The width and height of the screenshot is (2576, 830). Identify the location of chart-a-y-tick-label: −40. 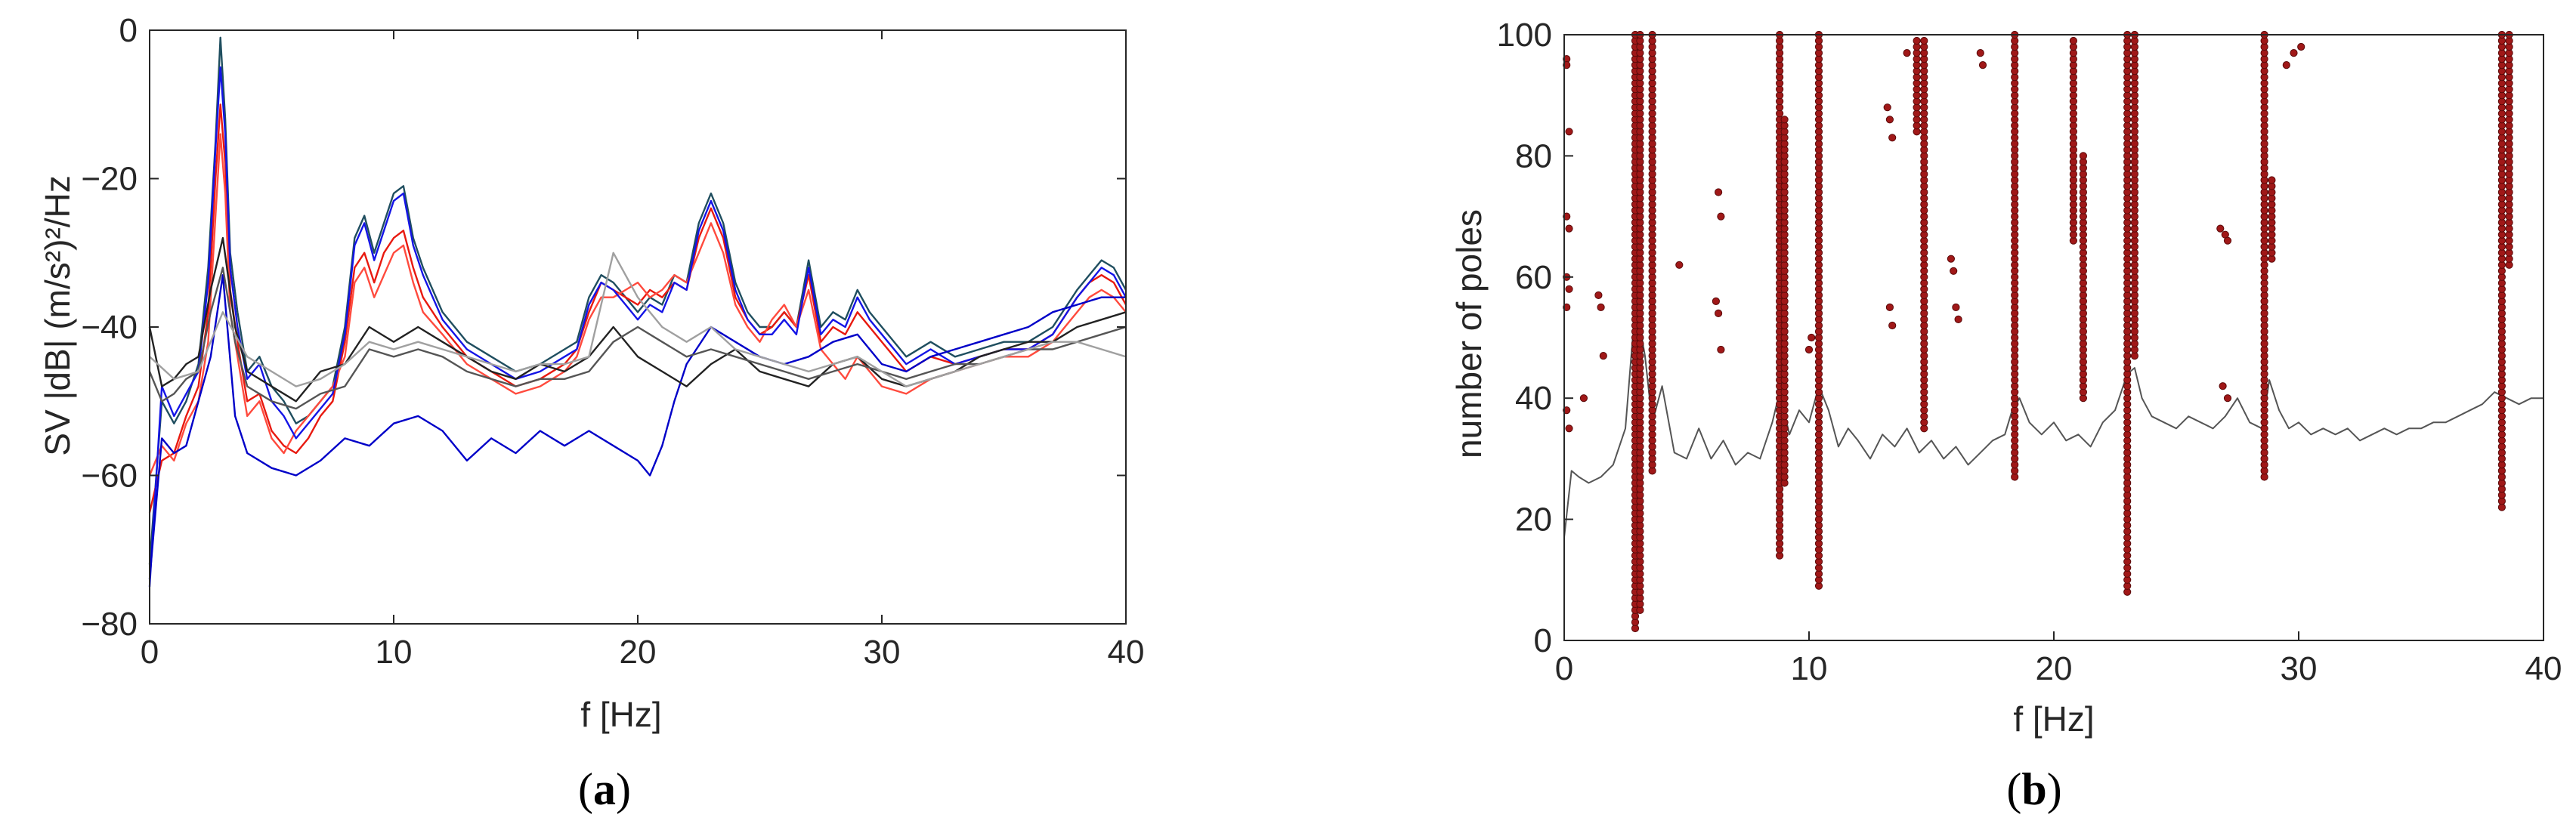
(109, 327).